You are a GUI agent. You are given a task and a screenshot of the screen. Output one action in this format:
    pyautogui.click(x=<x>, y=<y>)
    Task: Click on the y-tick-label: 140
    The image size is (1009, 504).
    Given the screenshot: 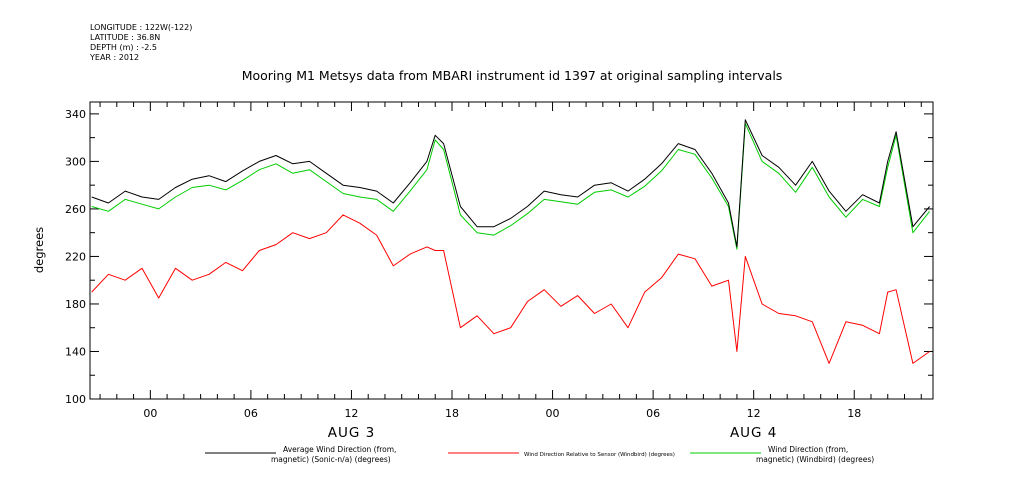 What is the action you would take?
    pyautogui.click(x=75, y=351)
    